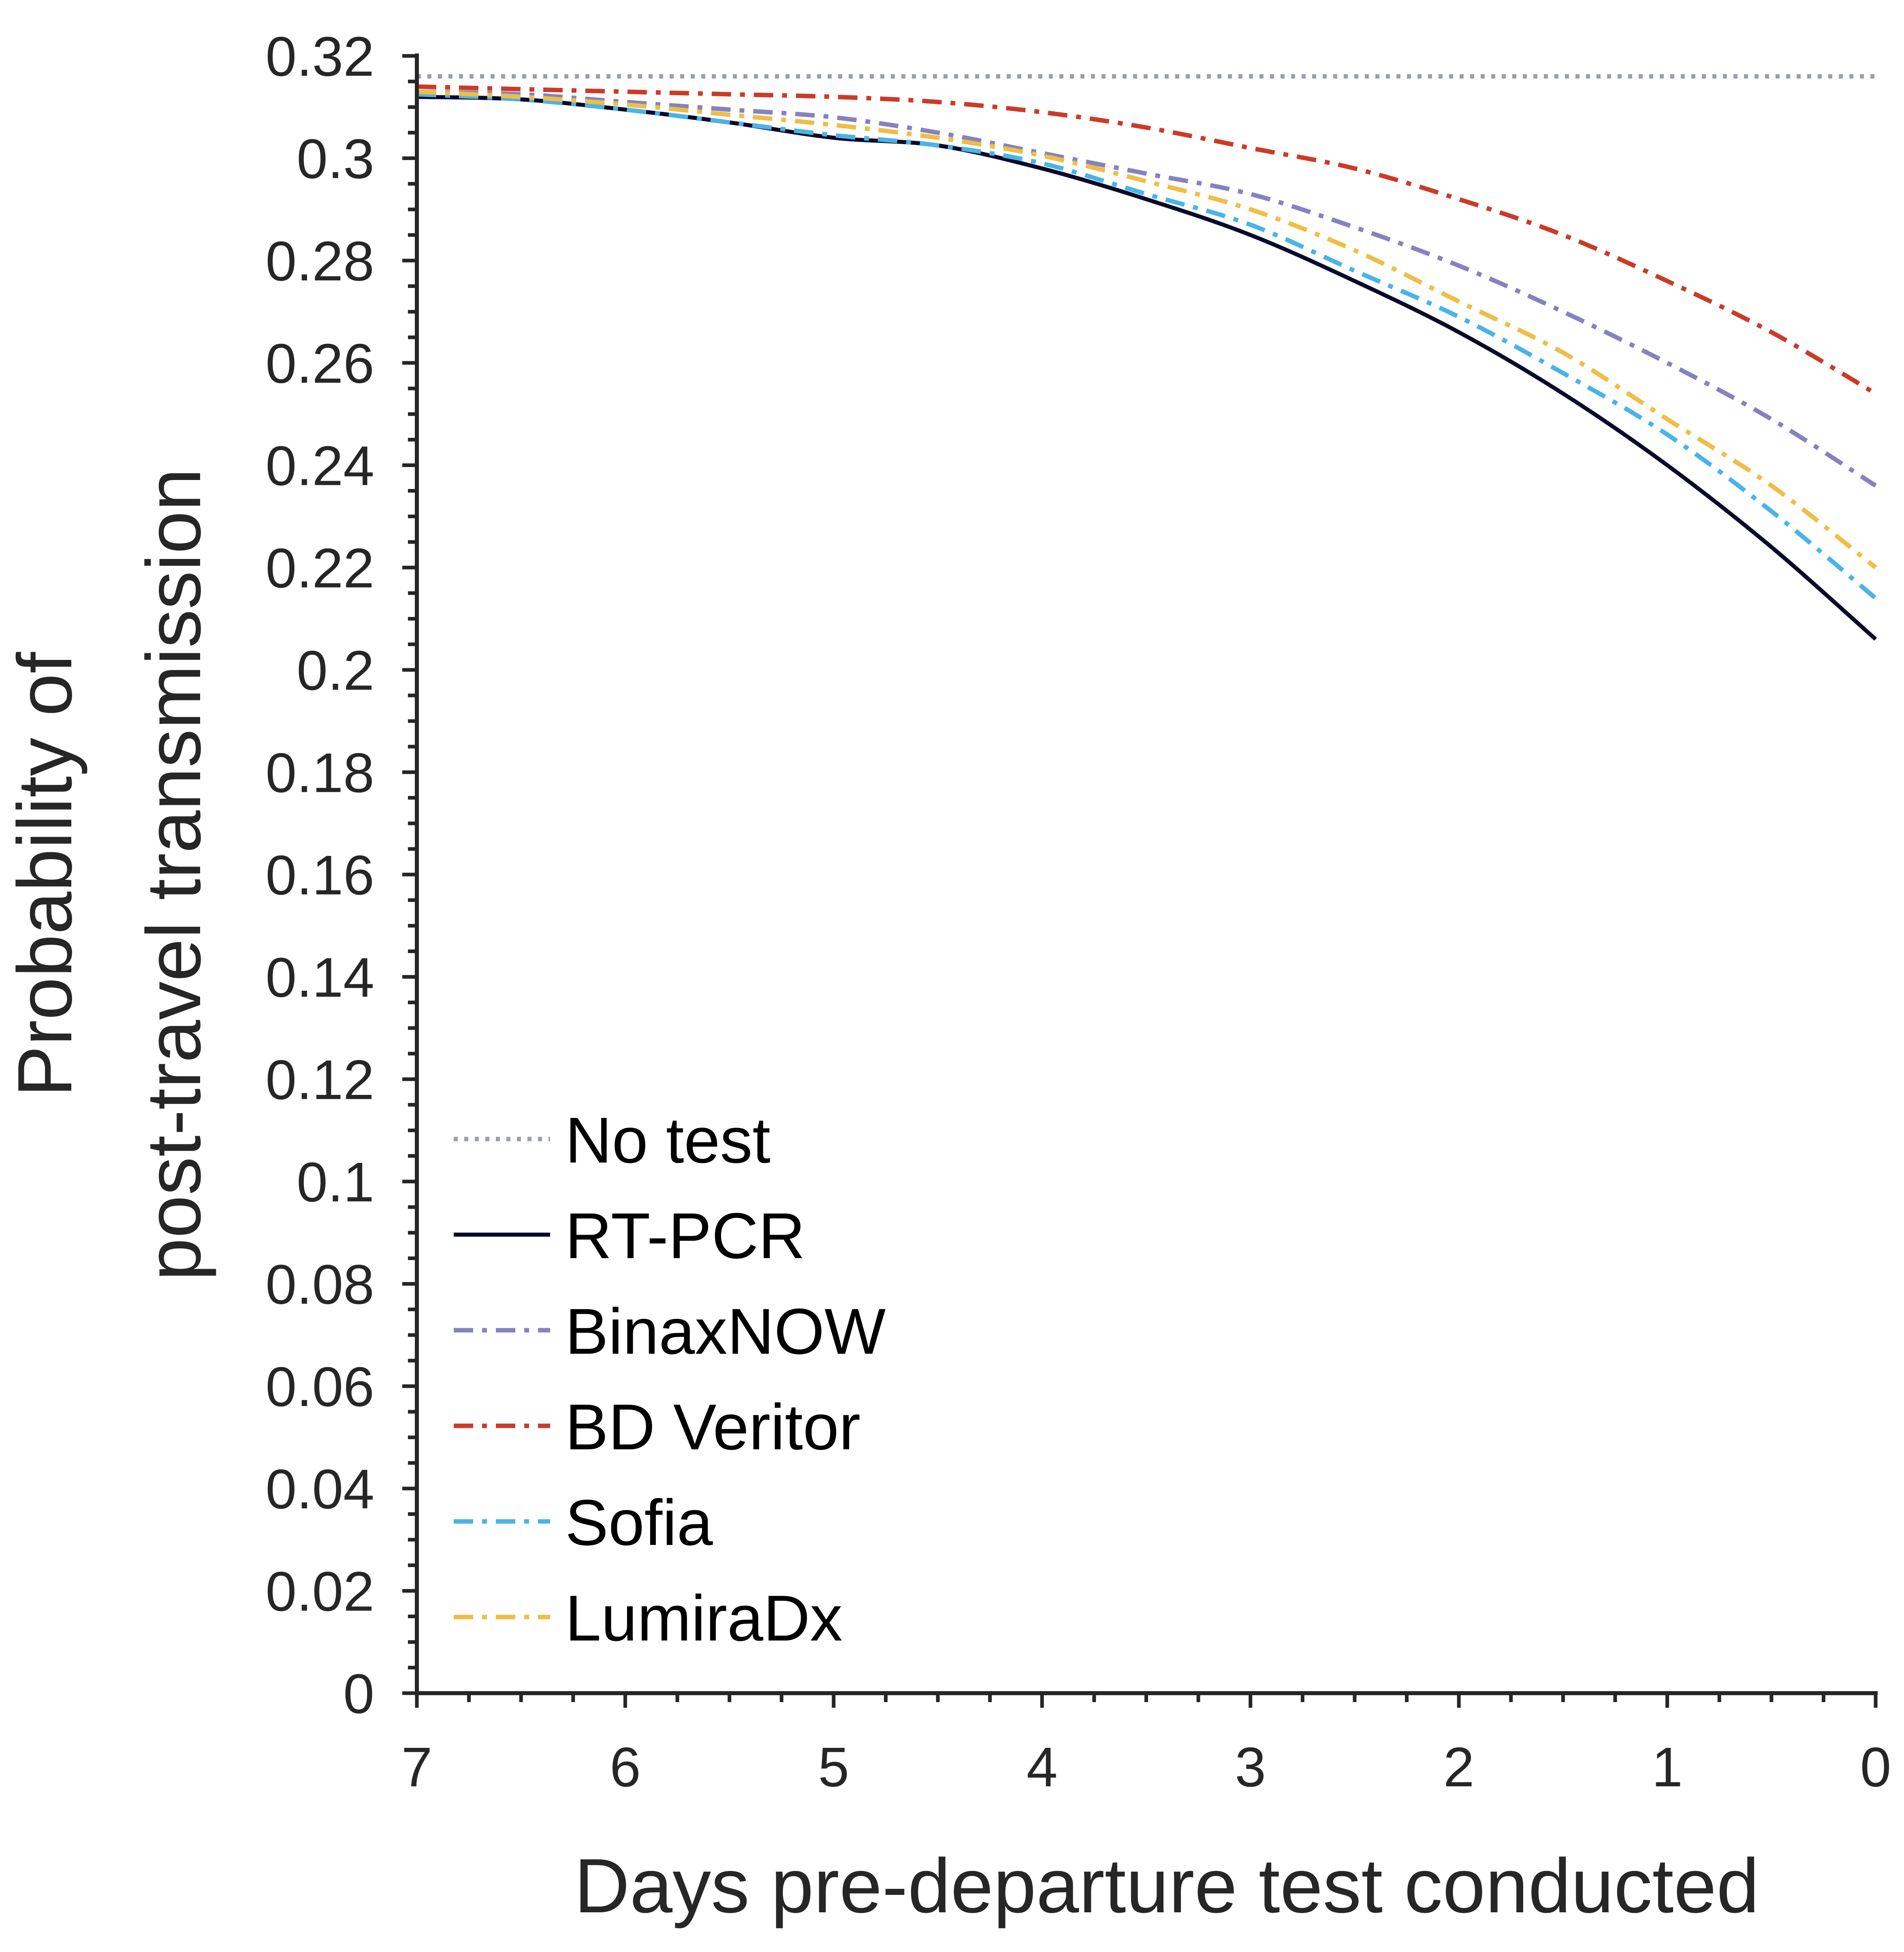 This screenshot has width=1904, height=1952. What do you see at coordinates (319, 568) in the screenshot?
I see `y-tick-label: 0.22` at bounding box center [319, 568].